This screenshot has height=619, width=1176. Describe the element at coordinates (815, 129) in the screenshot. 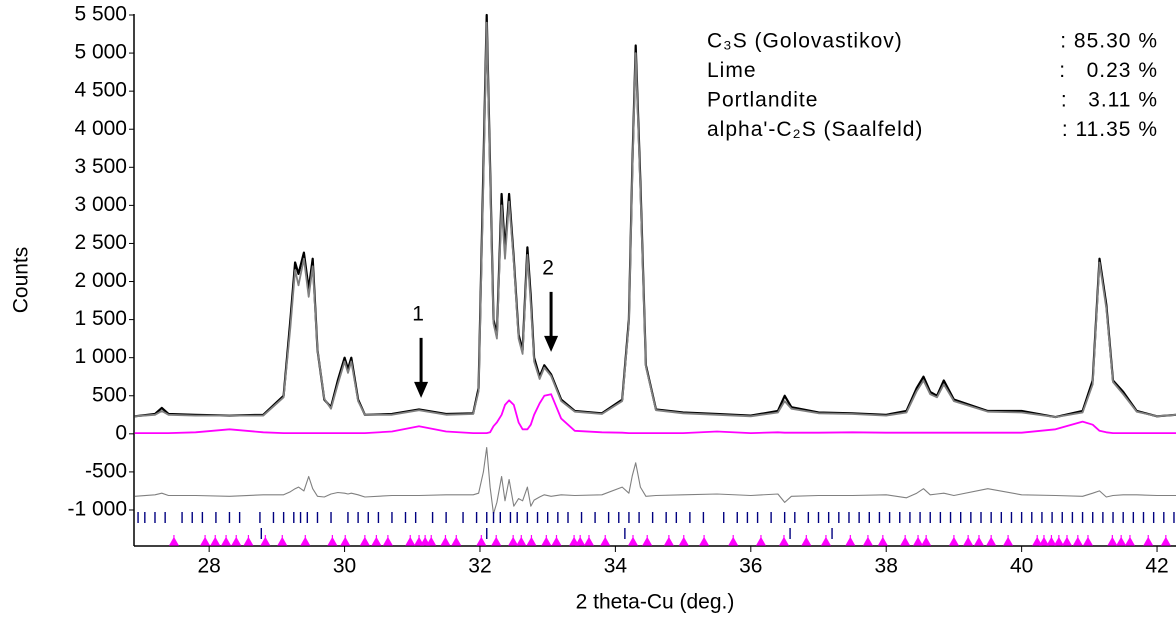

I see `phase-name: alpha'-C₂S (Saalfeld)` at that location.